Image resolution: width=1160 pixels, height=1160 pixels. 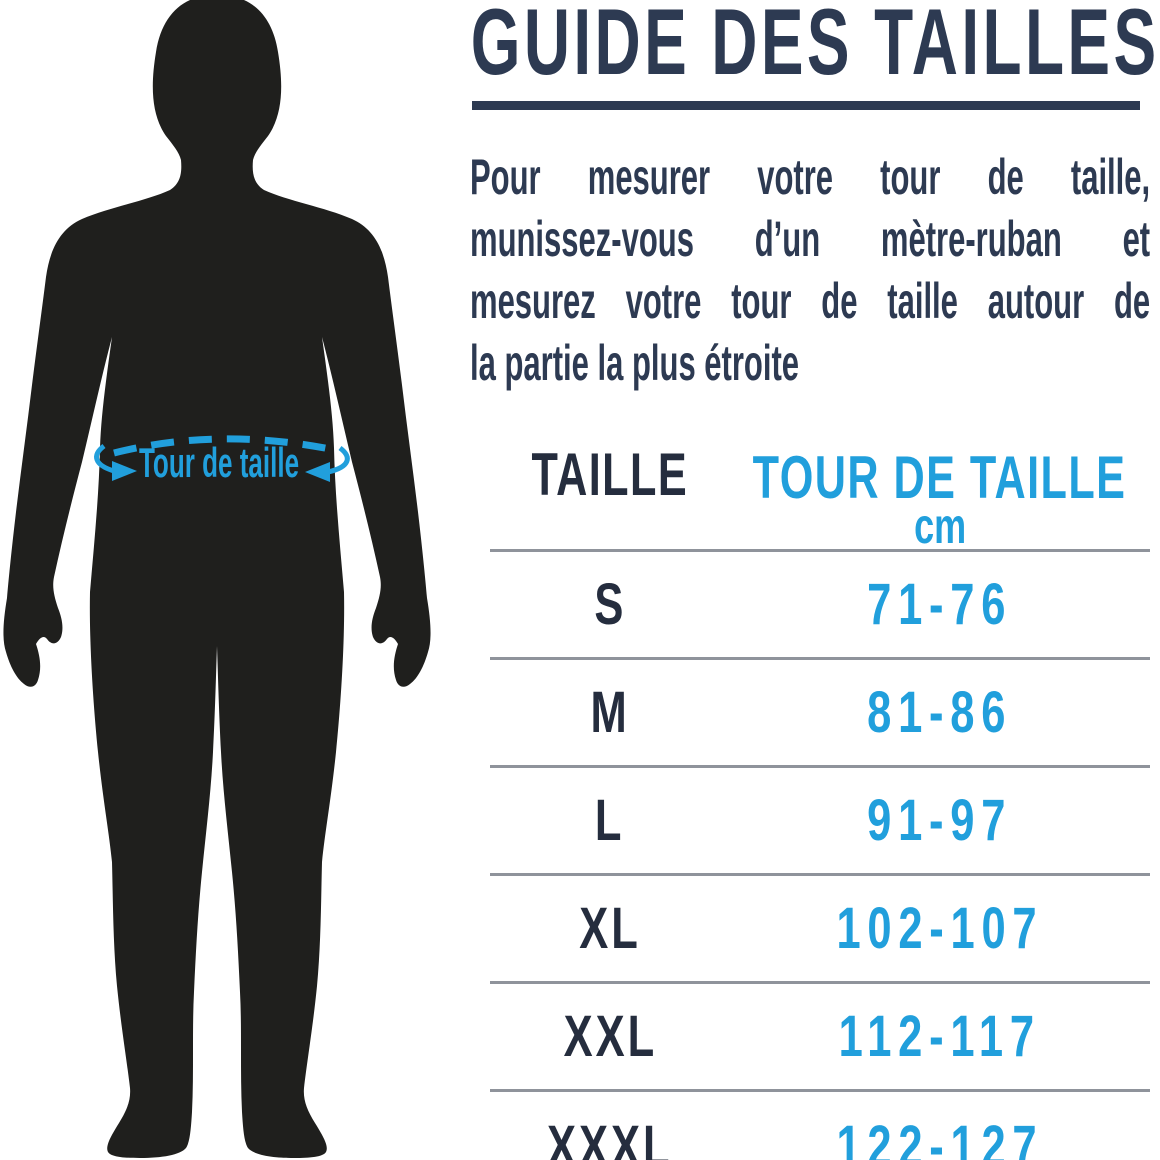 What do you see at coordinates (940, 525) in the screenshot?
I see `column-header-unit: cm` at bounding box center [940, 525].